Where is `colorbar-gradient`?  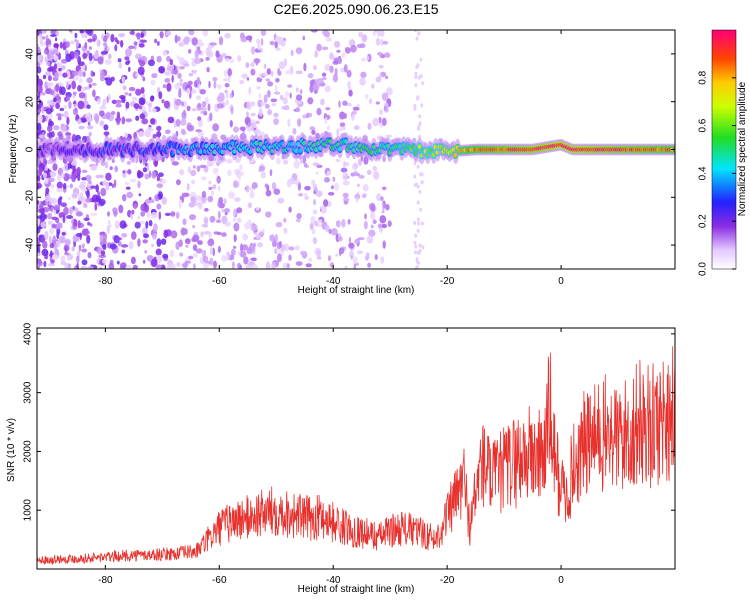 colorbar-gradient is located at coordinates (724, 149).